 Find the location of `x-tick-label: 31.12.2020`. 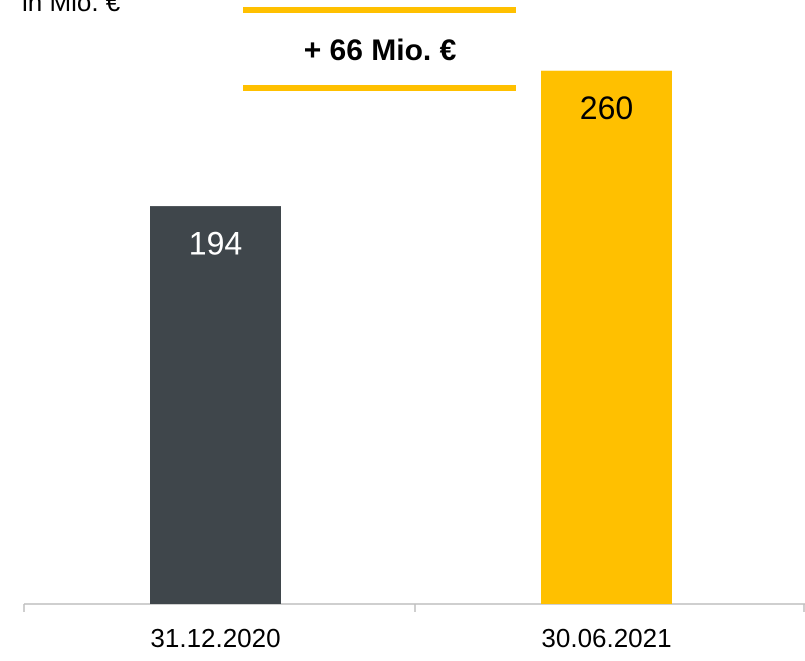

x-tick-label: 31.12.2020 is located at coordinates (215, 638).